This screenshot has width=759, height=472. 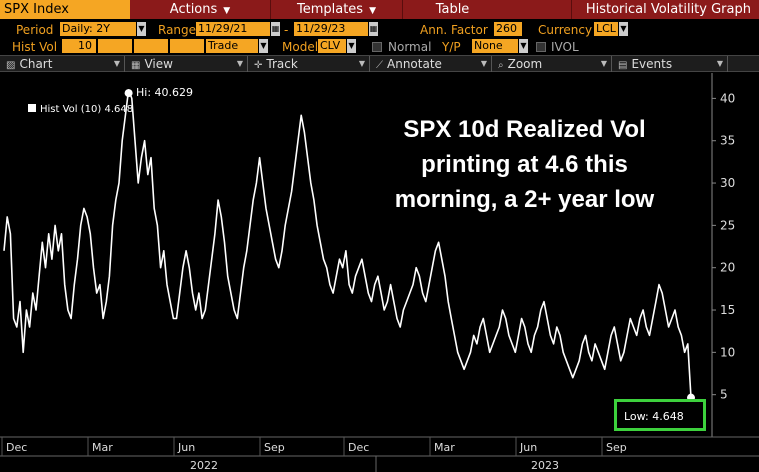 I want to click on y-tick-label: 30, so click(x=727, y=183).